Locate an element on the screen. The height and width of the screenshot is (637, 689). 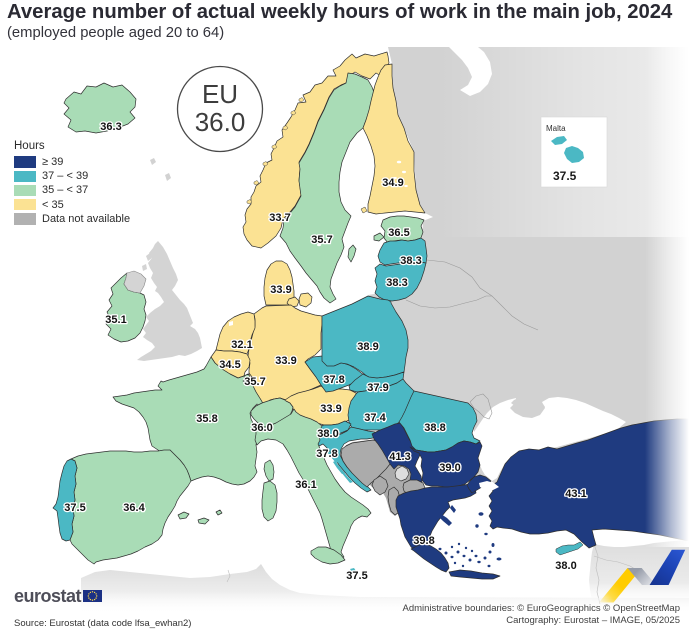
svg-text: 36.3 is located at coordinates (110, 127).